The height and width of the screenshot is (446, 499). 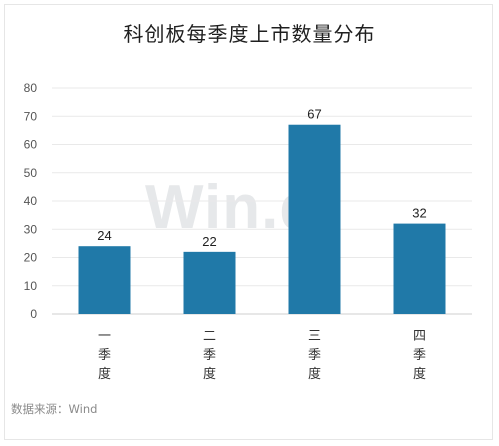 I want to click on data-label: 22, so click(x=209, y=241).